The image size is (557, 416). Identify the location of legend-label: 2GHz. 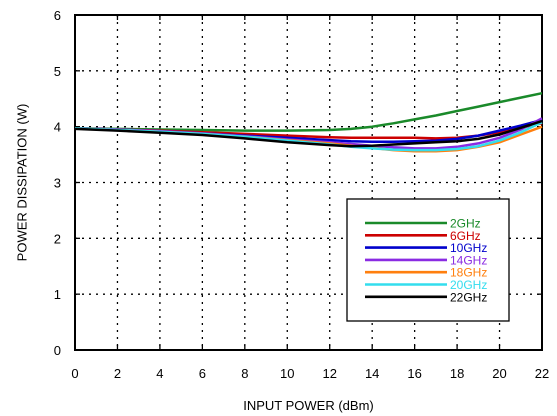
(465, 224).